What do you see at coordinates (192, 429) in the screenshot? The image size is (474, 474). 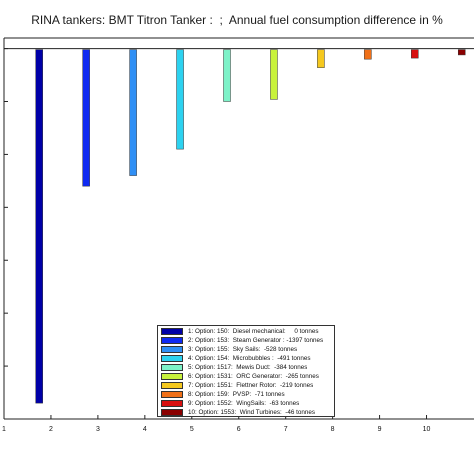 I see `x-tick-label: 5` at bounding box center [192, 429].